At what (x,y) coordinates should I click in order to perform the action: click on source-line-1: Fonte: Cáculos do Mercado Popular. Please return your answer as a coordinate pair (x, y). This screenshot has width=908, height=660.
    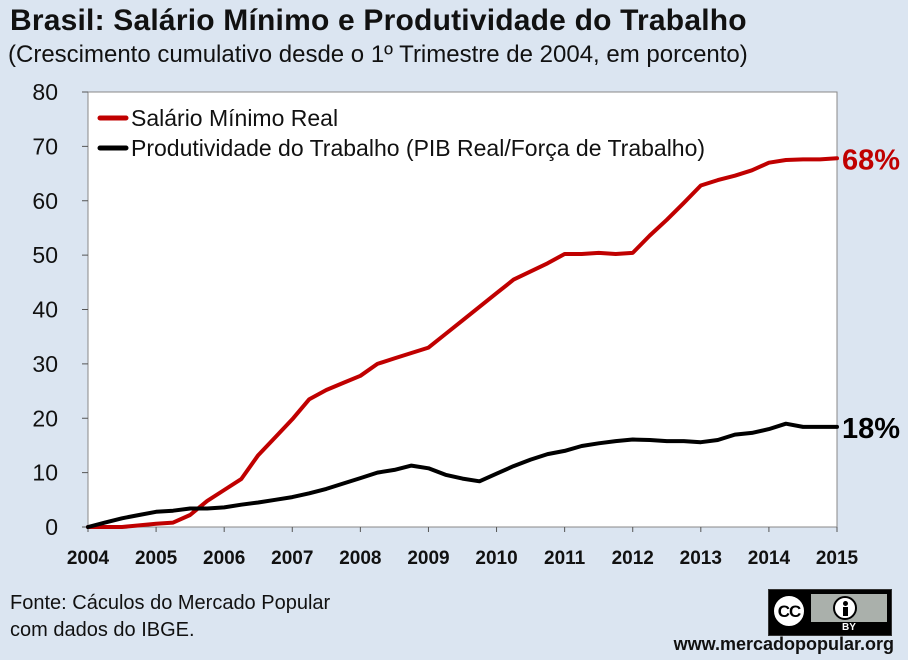
    Looking at the image, I should click on (170, 603).